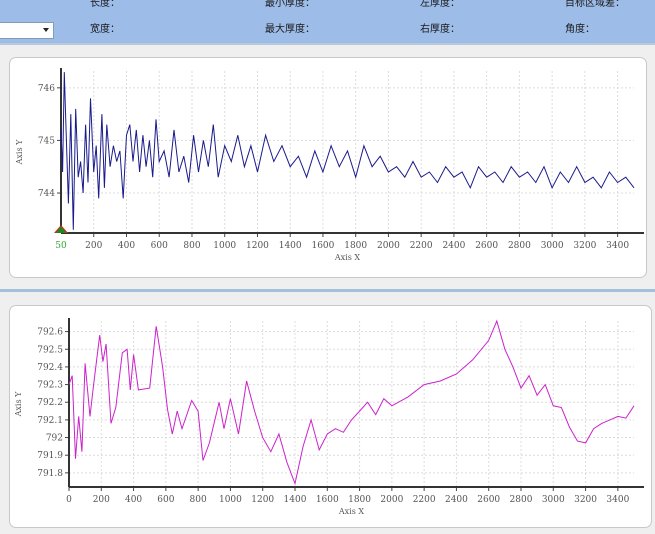  I want to click on y-tick-label: 792.6, so click(50, 333).